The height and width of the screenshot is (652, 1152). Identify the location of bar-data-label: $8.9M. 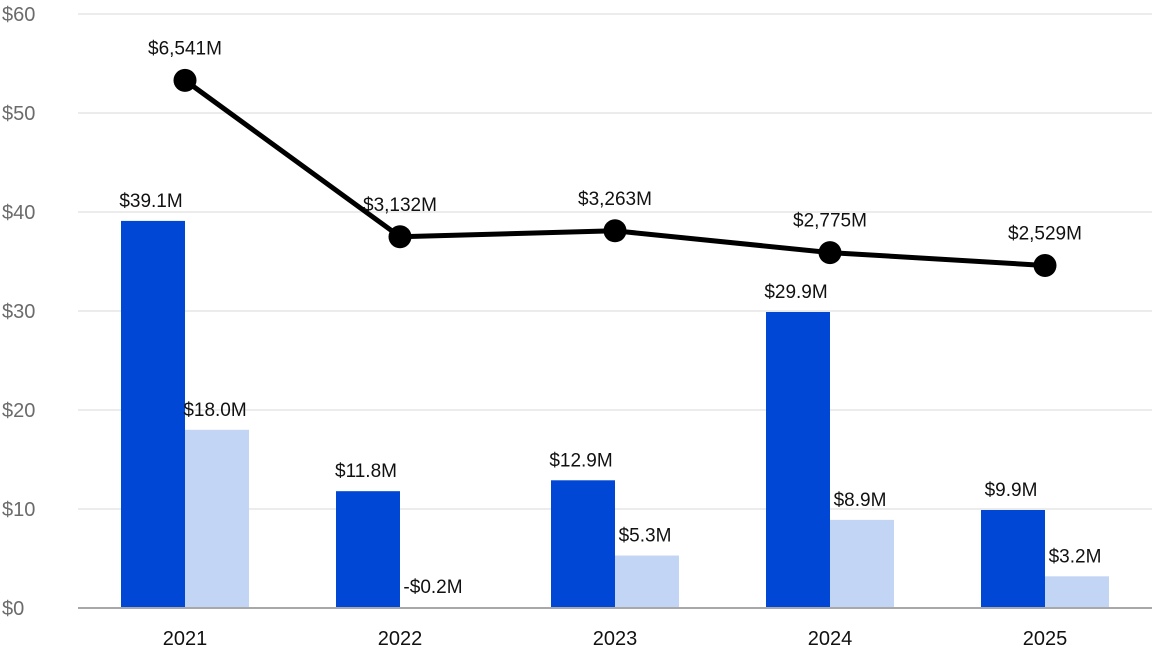
(860, 500).